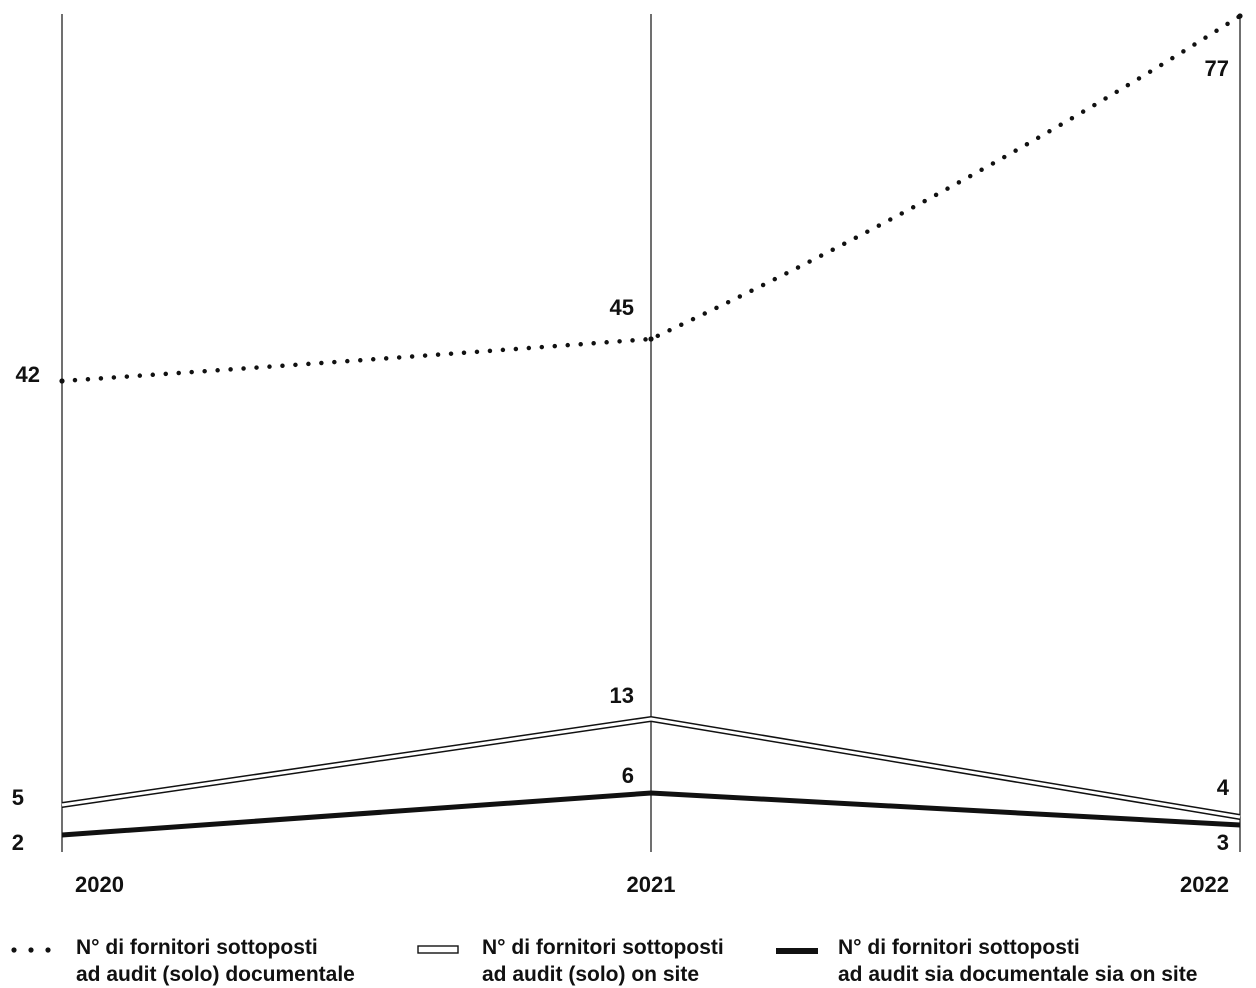  What do you see at coordinates (18, 797) in the screenshot?
I see `data-label-onsite-2020: 5` at bounding box center [18, 797].